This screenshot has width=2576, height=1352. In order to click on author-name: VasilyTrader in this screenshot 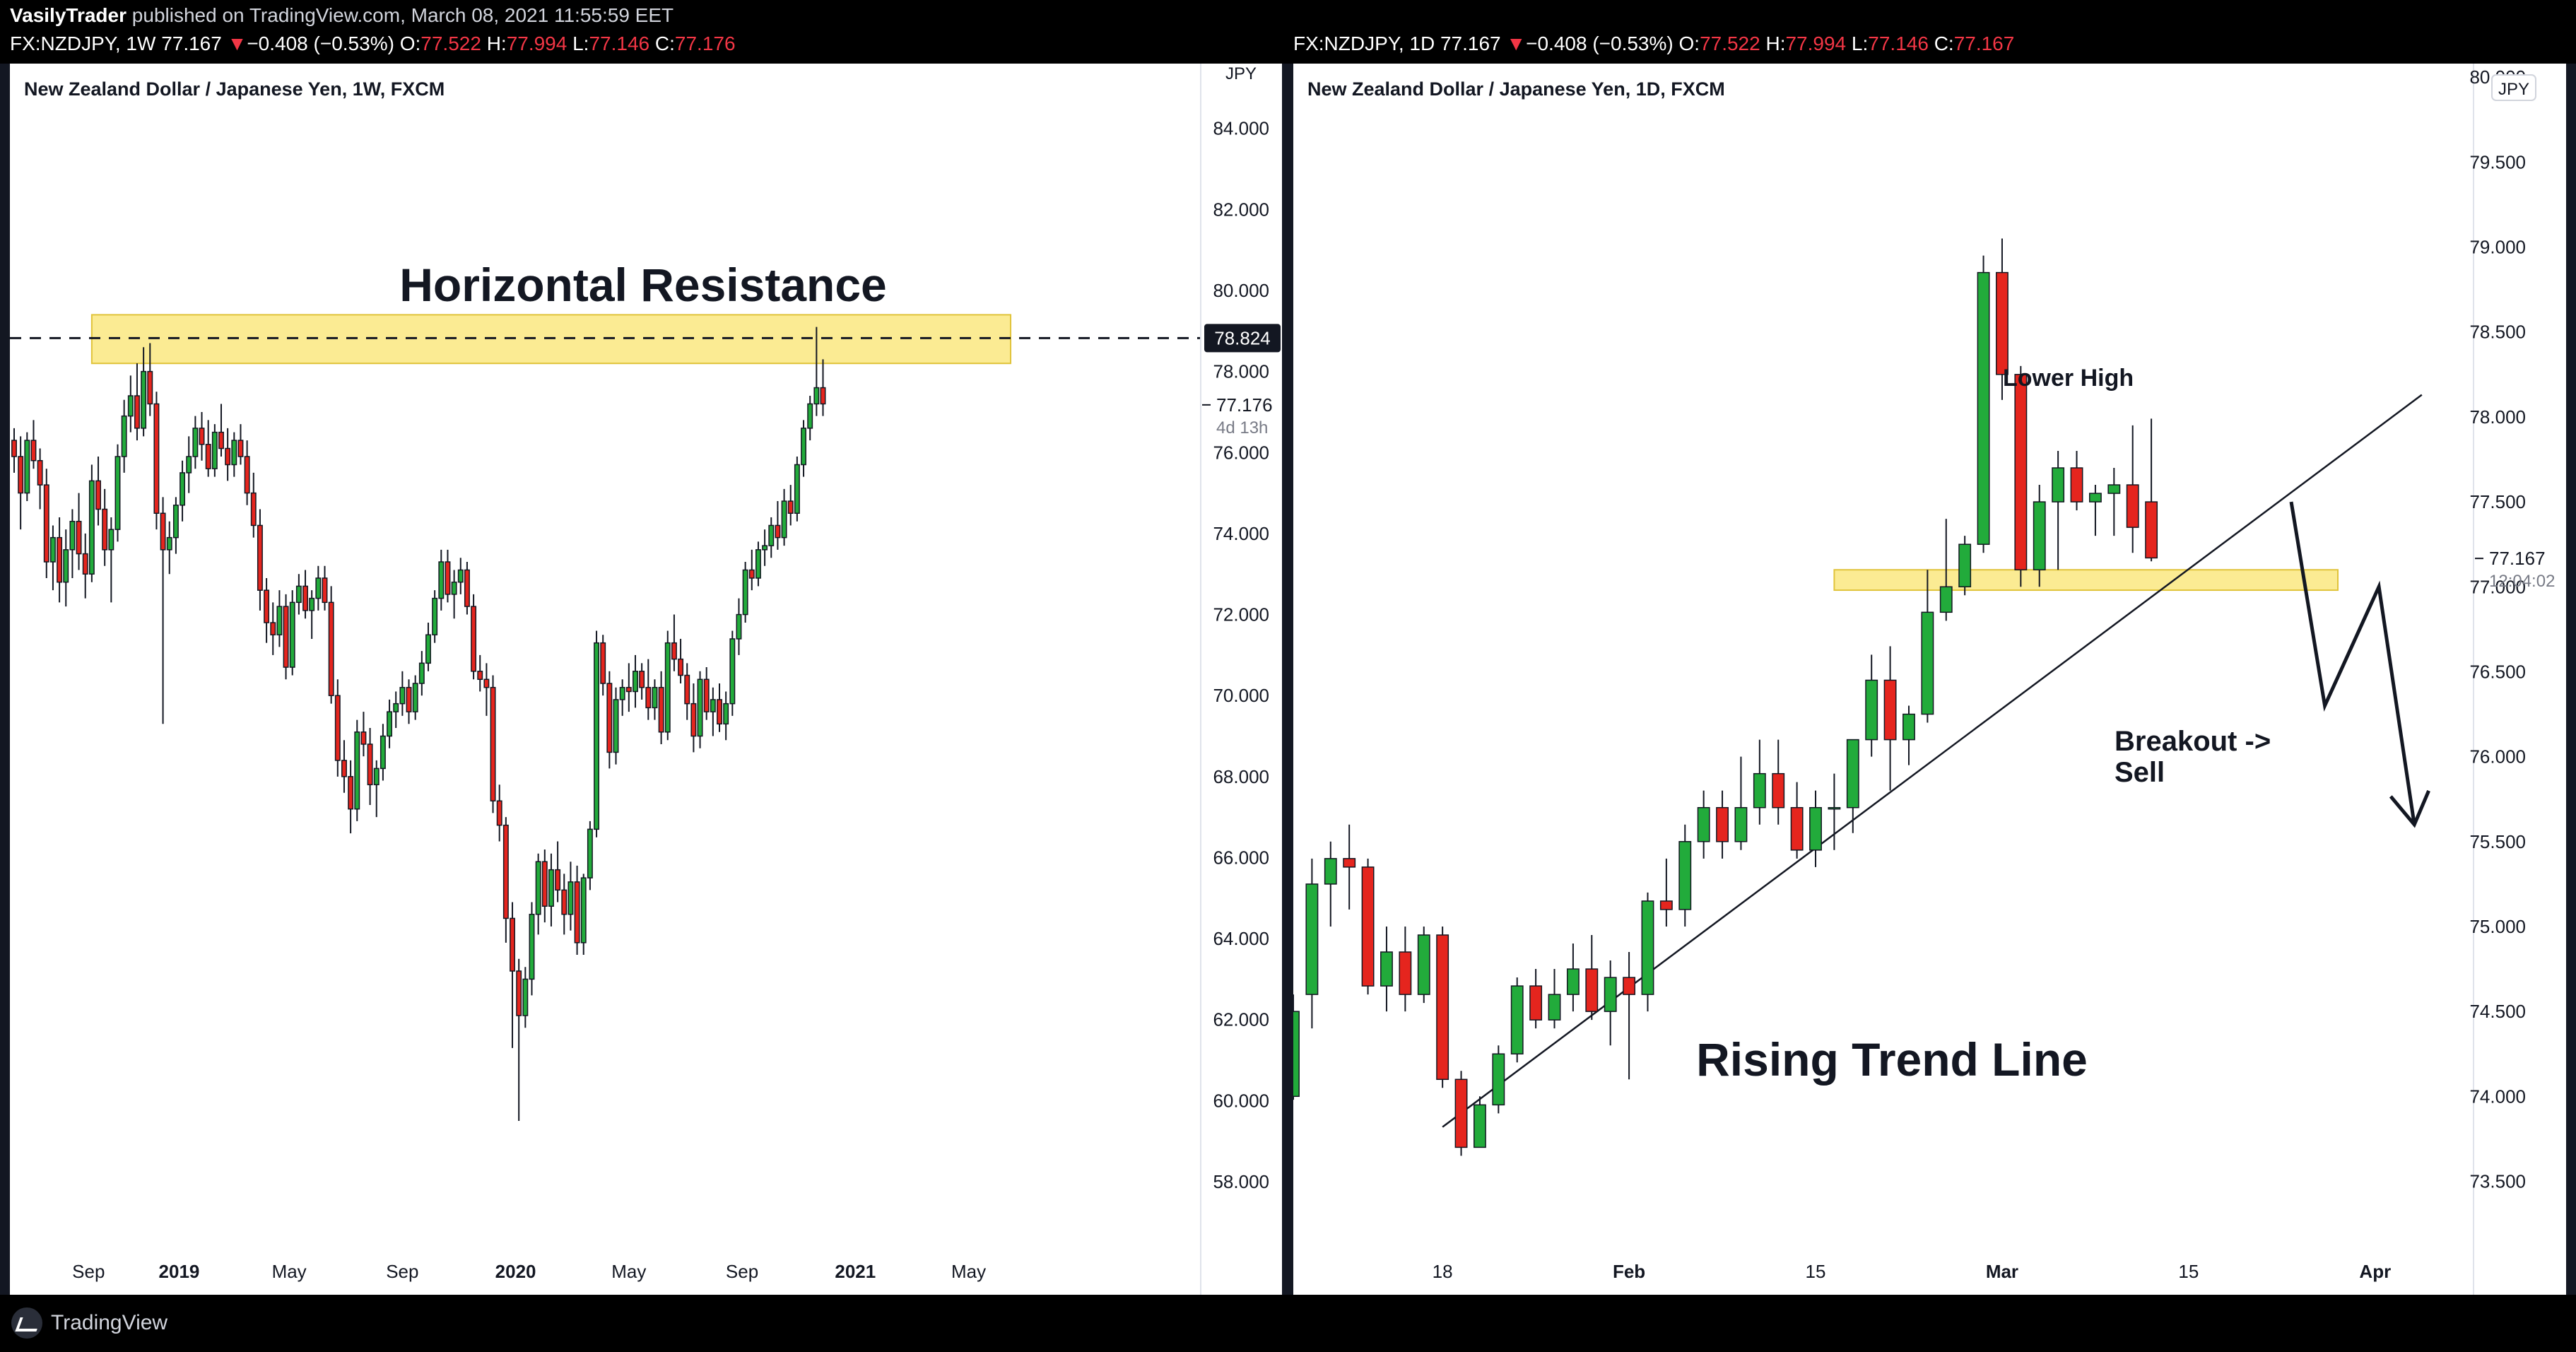, I will do `click(68, 15)`.